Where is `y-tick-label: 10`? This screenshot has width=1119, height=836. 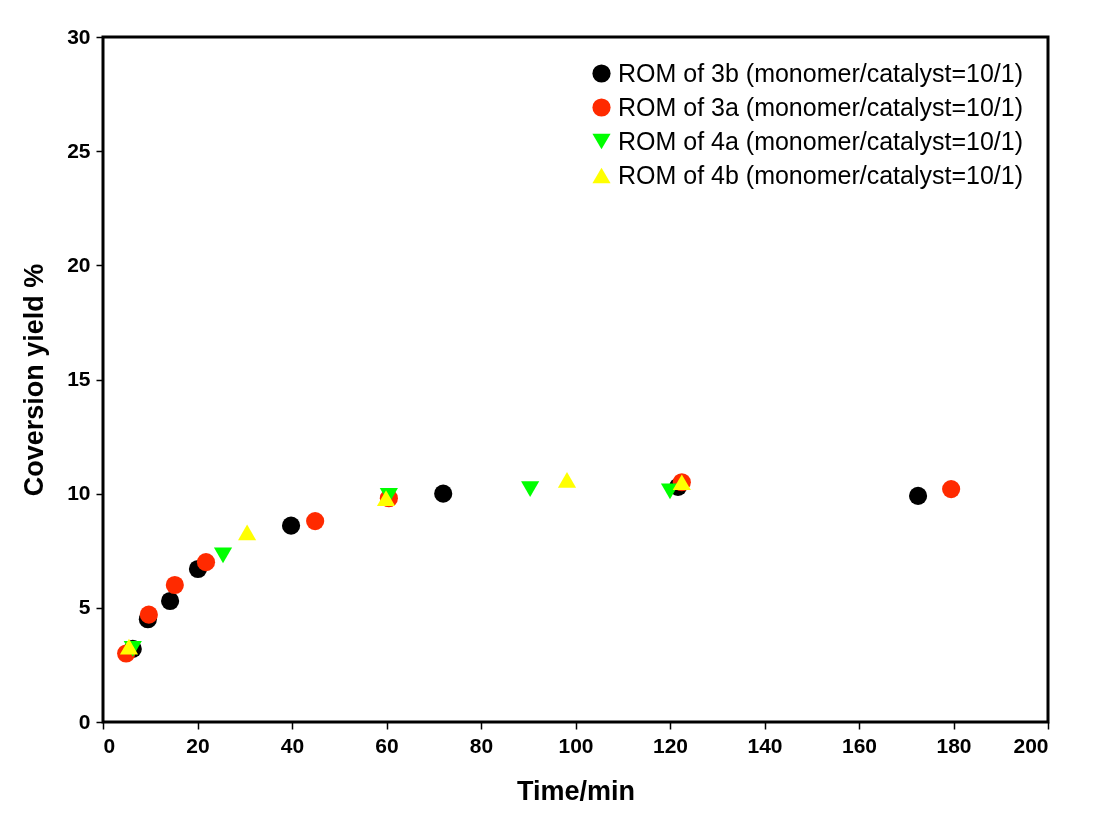
y-tick-label: 10 is located at coordinates (79, 493).